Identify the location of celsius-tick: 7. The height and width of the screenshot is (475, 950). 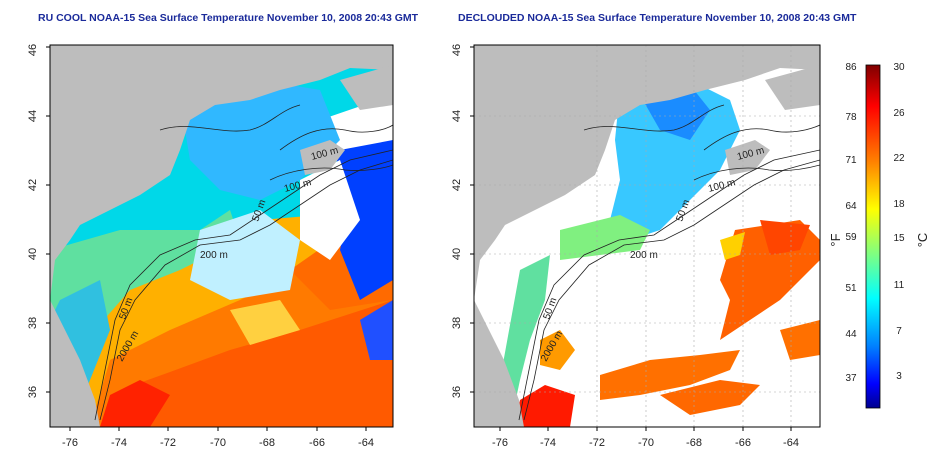
(899, 331).